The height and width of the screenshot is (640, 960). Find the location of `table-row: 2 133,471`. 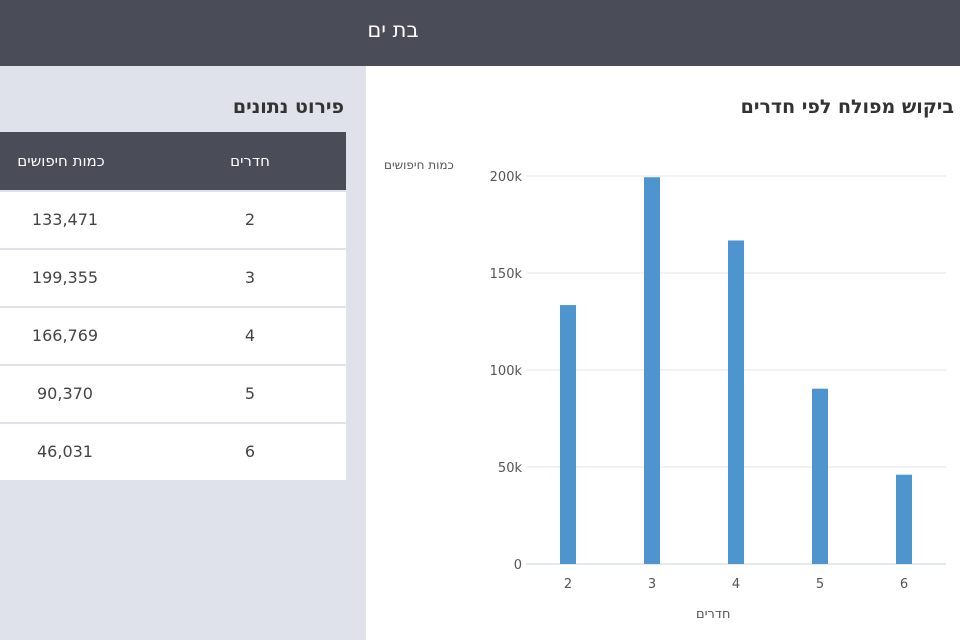

table-row: 2 133,471 is located at coordinates (173, 220).